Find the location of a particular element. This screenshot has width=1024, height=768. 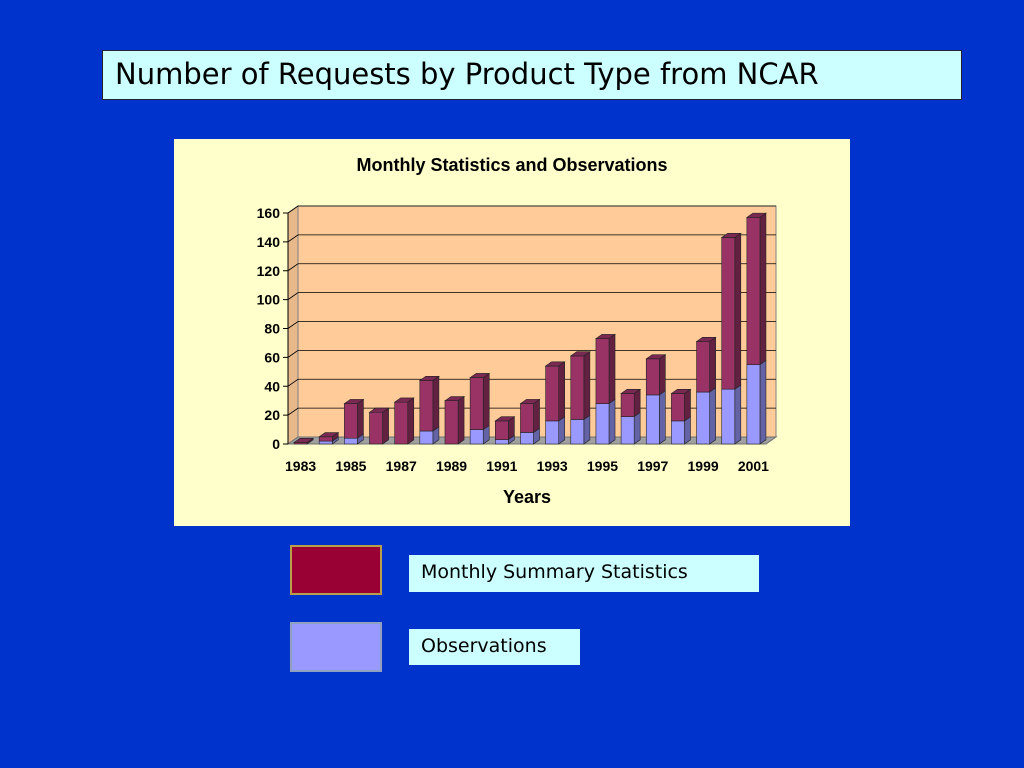

legend-swatch-summary is located at coordinates (336, 570).